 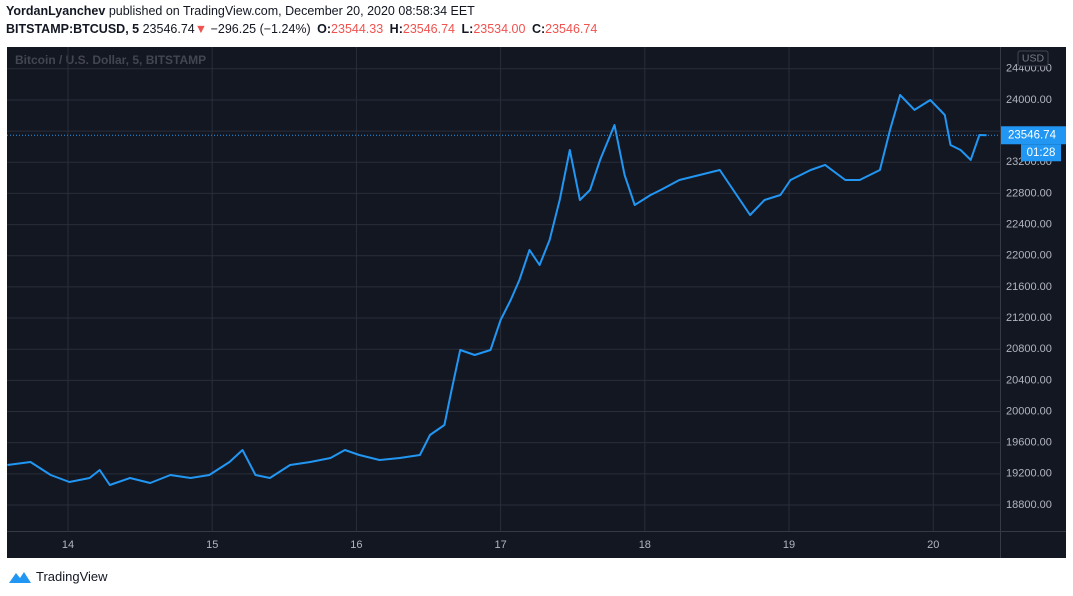 I want to click on symbol: BITSTAMP:BTCUSD, 5, so click(x=73, y=29).